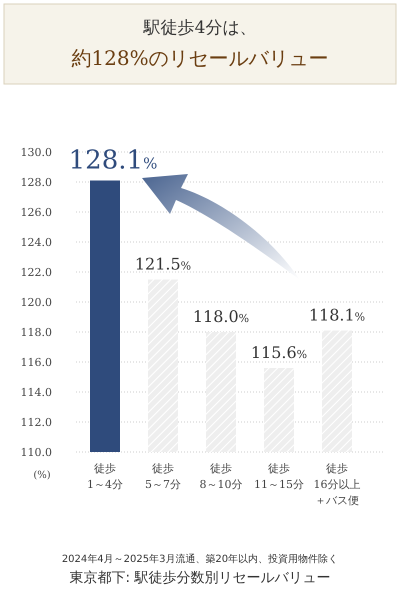  I want to click on y-tick-label: 130.0, so click(36, 152).